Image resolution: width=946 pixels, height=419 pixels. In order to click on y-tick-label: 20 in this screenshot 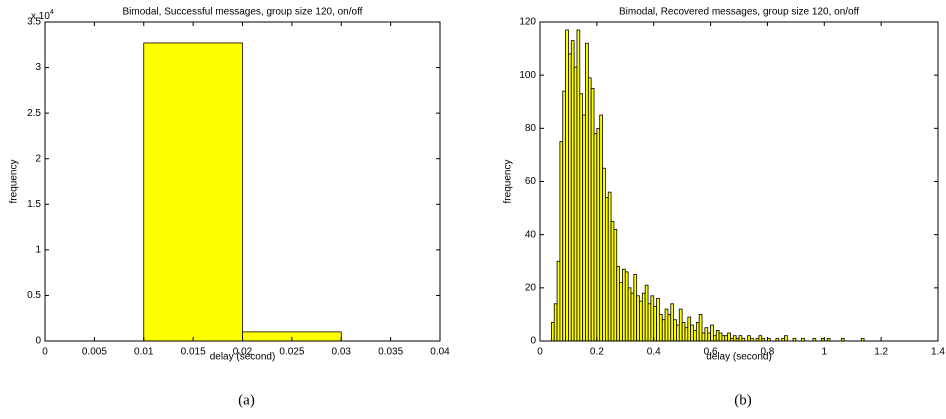, I will do `click(531, 287)`.